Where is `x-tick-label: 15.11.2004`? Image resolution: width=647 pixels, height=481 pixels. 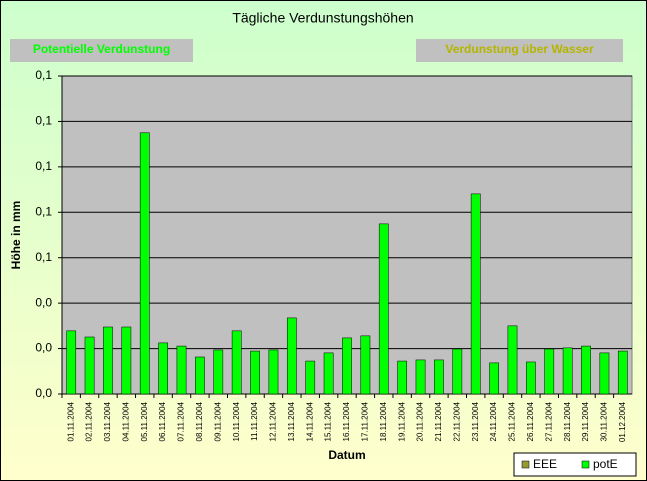 x-tick-label: 15.11.2004 is located at coordinates (328, 421).